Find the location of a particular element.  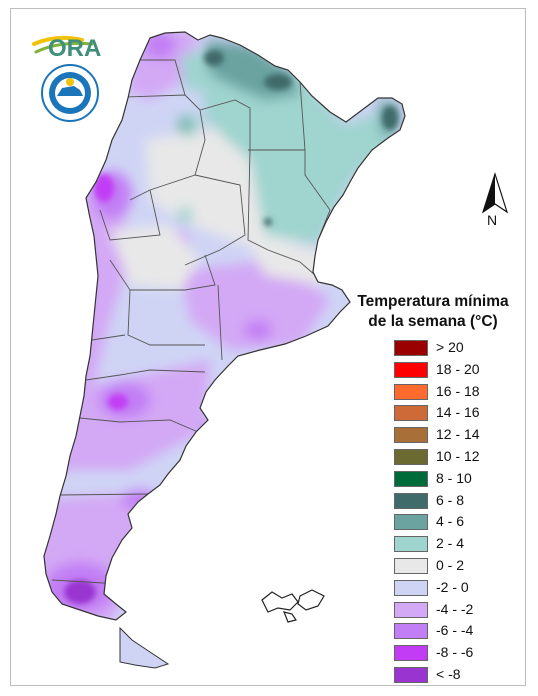

ora-logo: ORA is located at coordinates (66, 48).